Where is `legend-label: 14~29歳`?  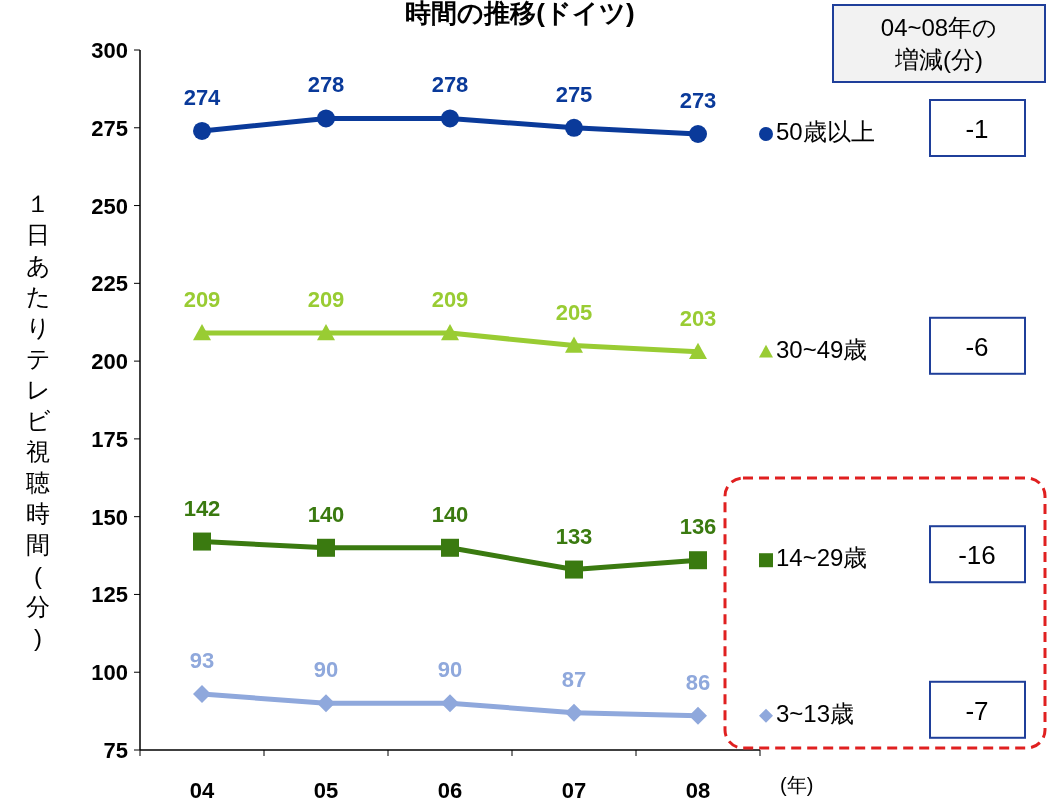
legend-label: 14~29歳 is located at coordinates (822, 558).